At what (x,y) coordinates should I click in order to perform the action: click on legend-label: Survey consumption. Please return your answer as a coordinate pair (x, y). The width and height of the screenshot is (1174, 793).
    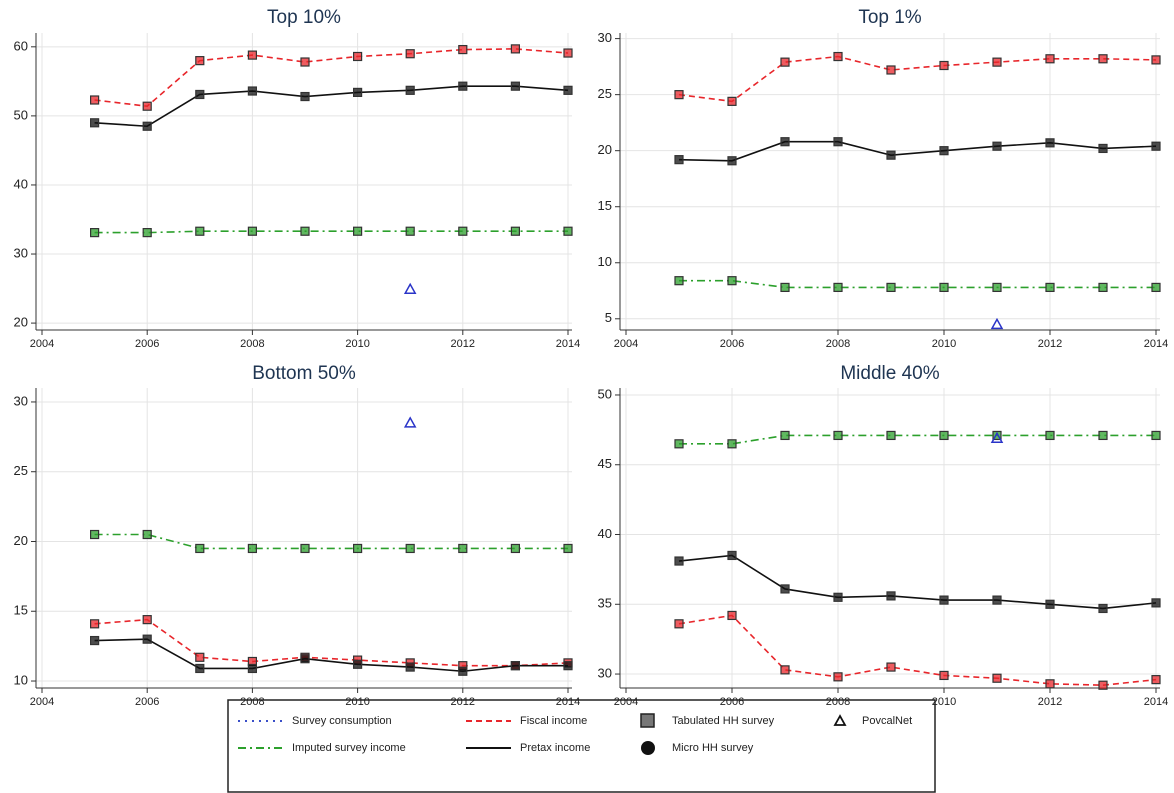
    Looking at the image, I should click on (342, 721).